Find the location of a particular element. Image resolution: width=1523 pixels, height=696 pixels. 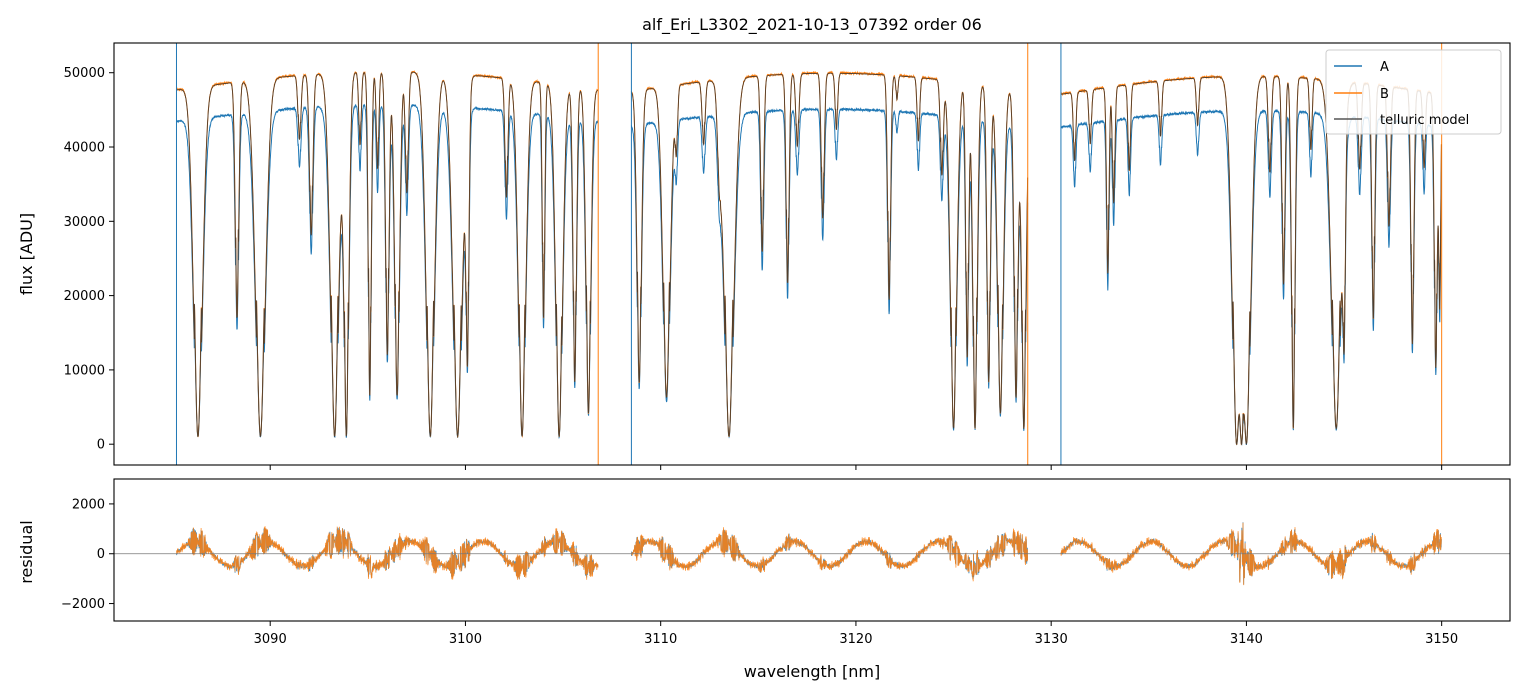

x-tick-label-3100: 3100 is located at coordinates (465, 639).